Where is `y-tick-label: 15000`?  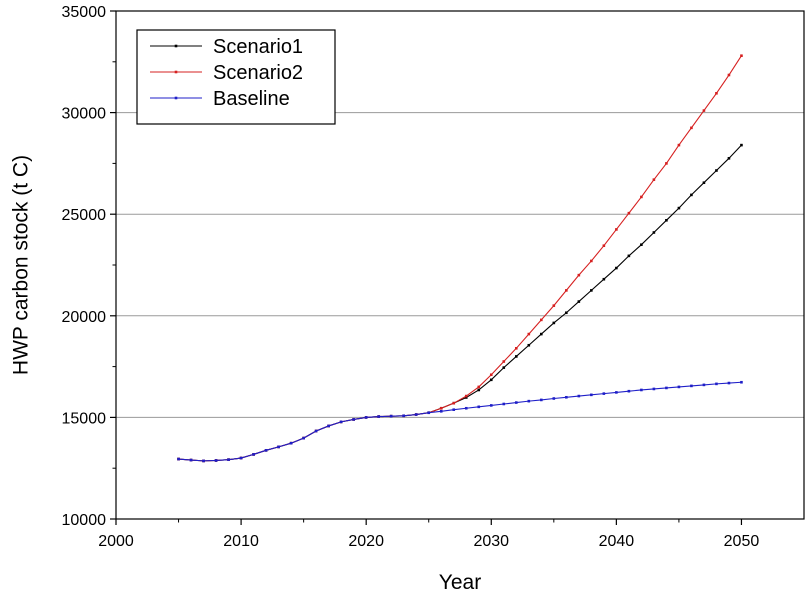
y-tick-label: 15000 is located at coordinates (84, 418).